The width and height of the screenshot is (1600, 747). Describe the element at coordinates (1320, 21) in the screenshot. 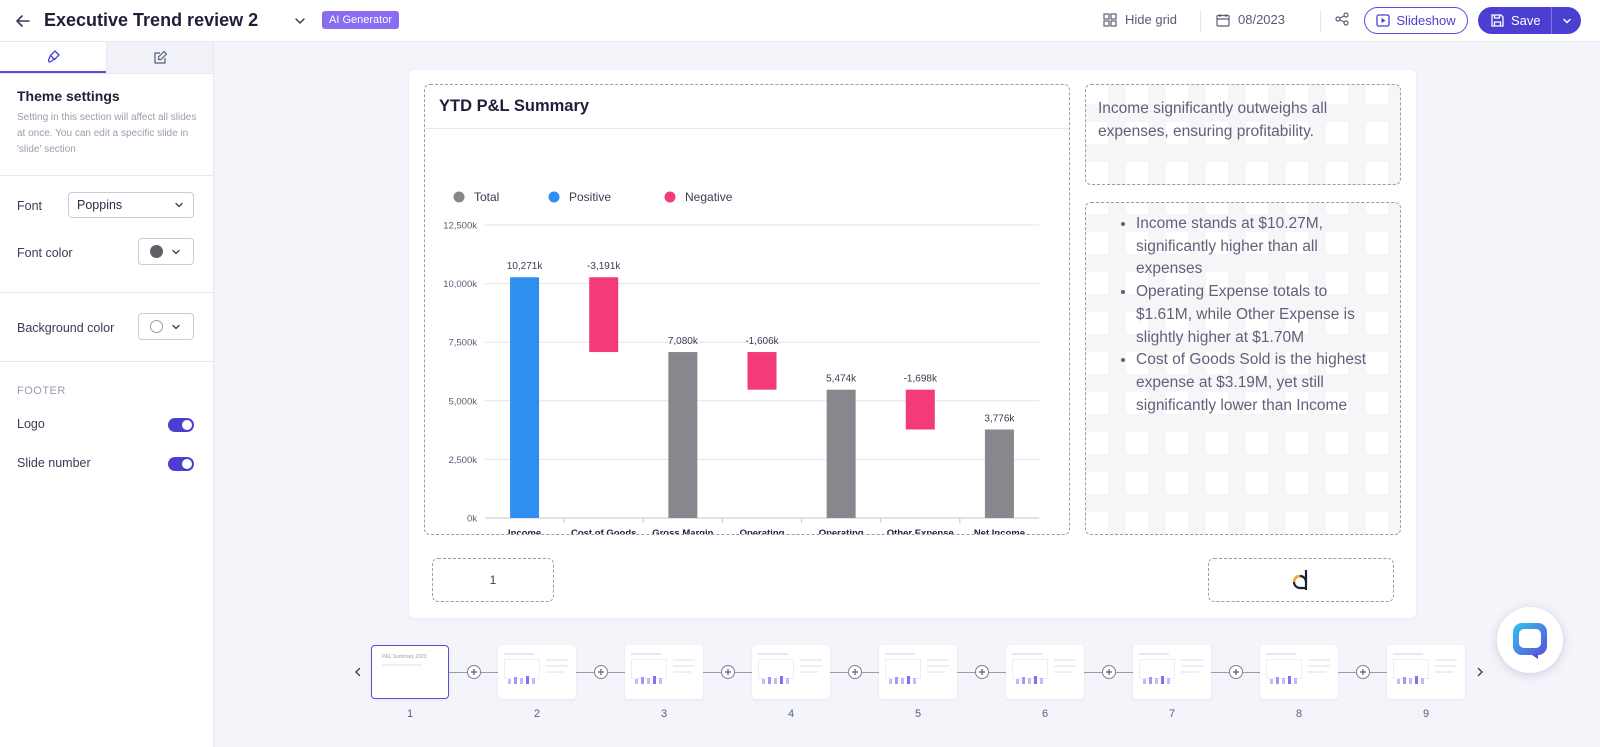

I see `toolbar-divider` at that location.